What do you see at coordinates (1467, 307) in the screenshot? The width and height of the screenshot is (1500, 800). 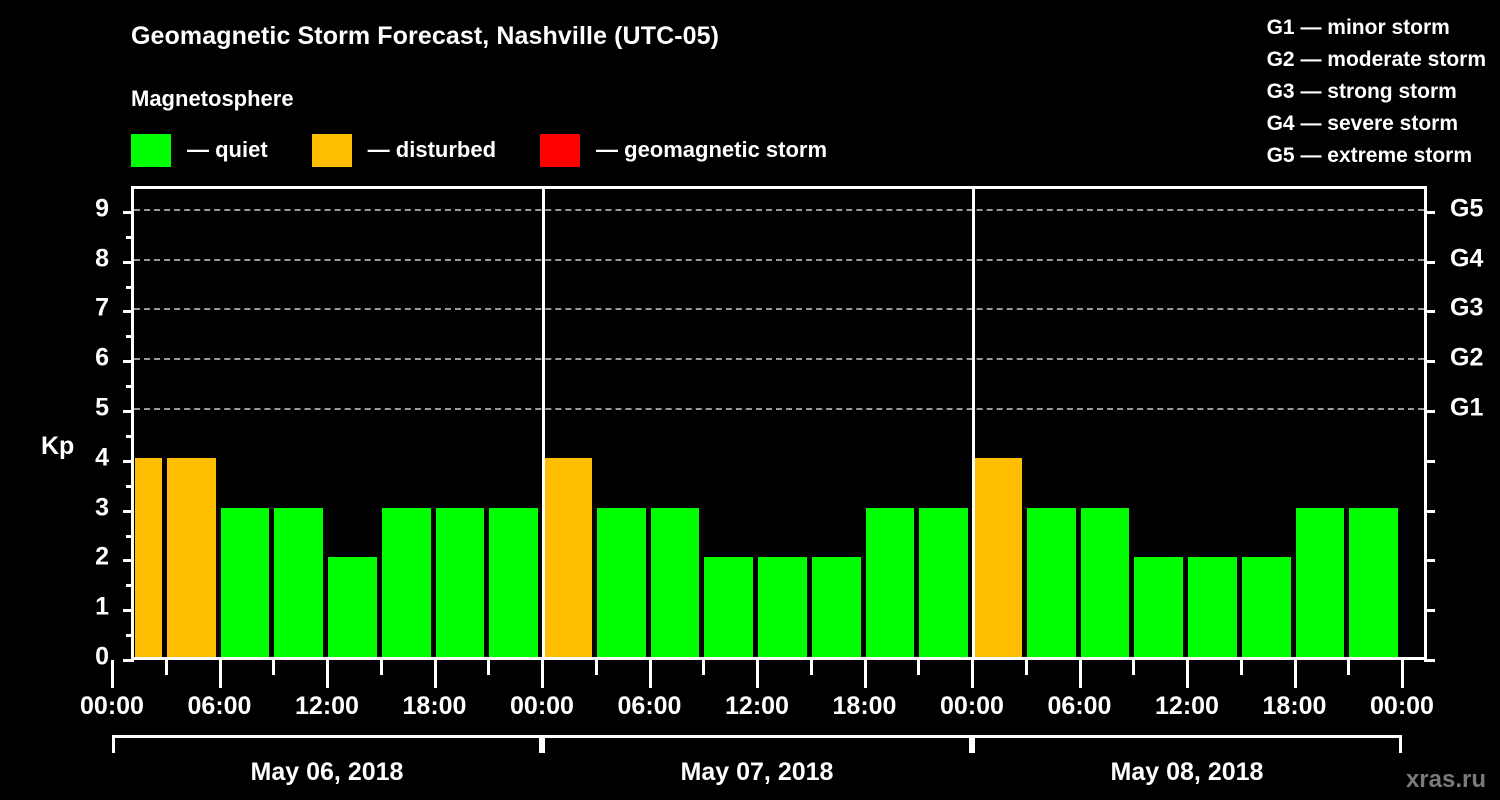 I see `g-scale-axis-label: G3` at bounding box center [1467, 307].